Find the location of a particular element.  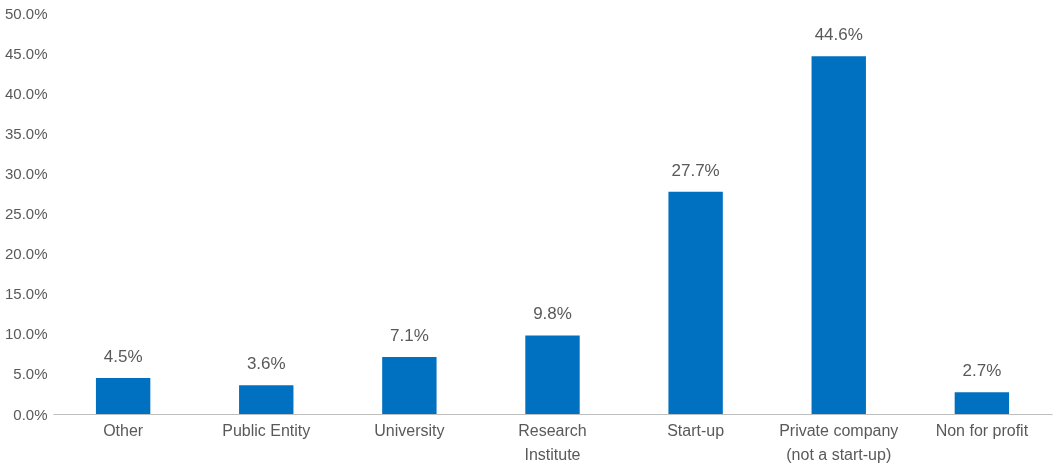

x-tick-label: University is located at coordinates (409, 430).